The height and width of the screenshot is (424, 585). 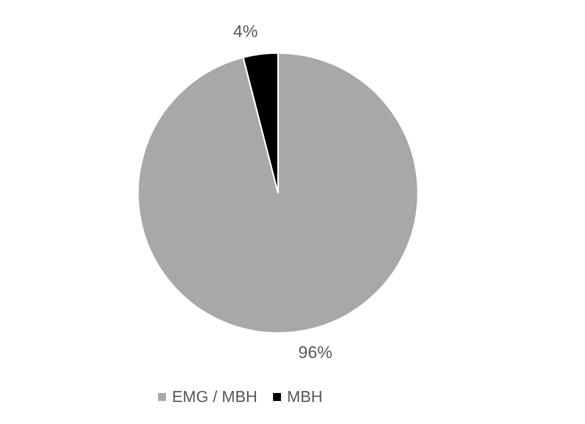 What do you see at coordinates (315, 352) in the screenshot?
I see `data-label: 96%` at bounding box center [315, 352].